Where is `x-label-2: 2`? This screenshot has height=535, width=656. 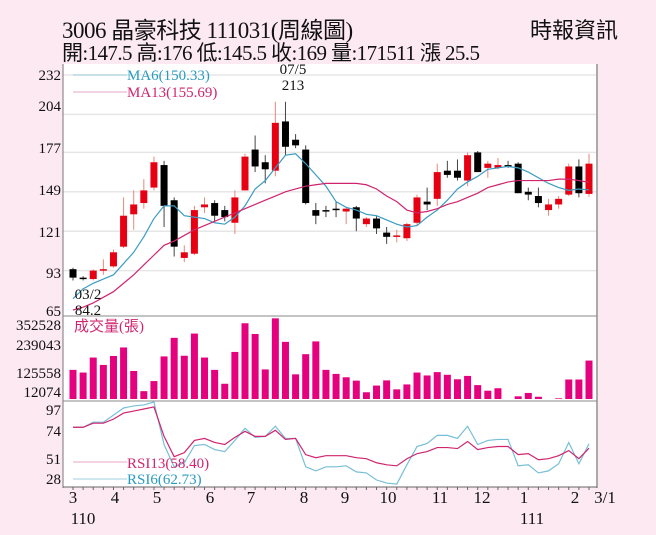 x-label-2: 2 is located at coordinates (575, 497).